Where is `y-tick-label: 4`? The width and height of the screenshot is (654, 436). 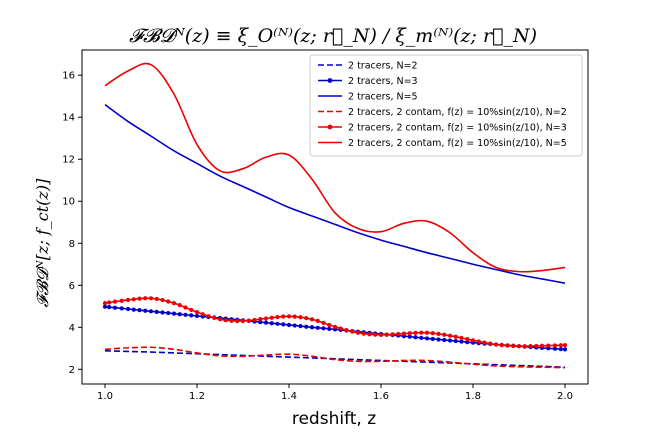
y-tick-label: 4 is located at coordinates (72, 328).